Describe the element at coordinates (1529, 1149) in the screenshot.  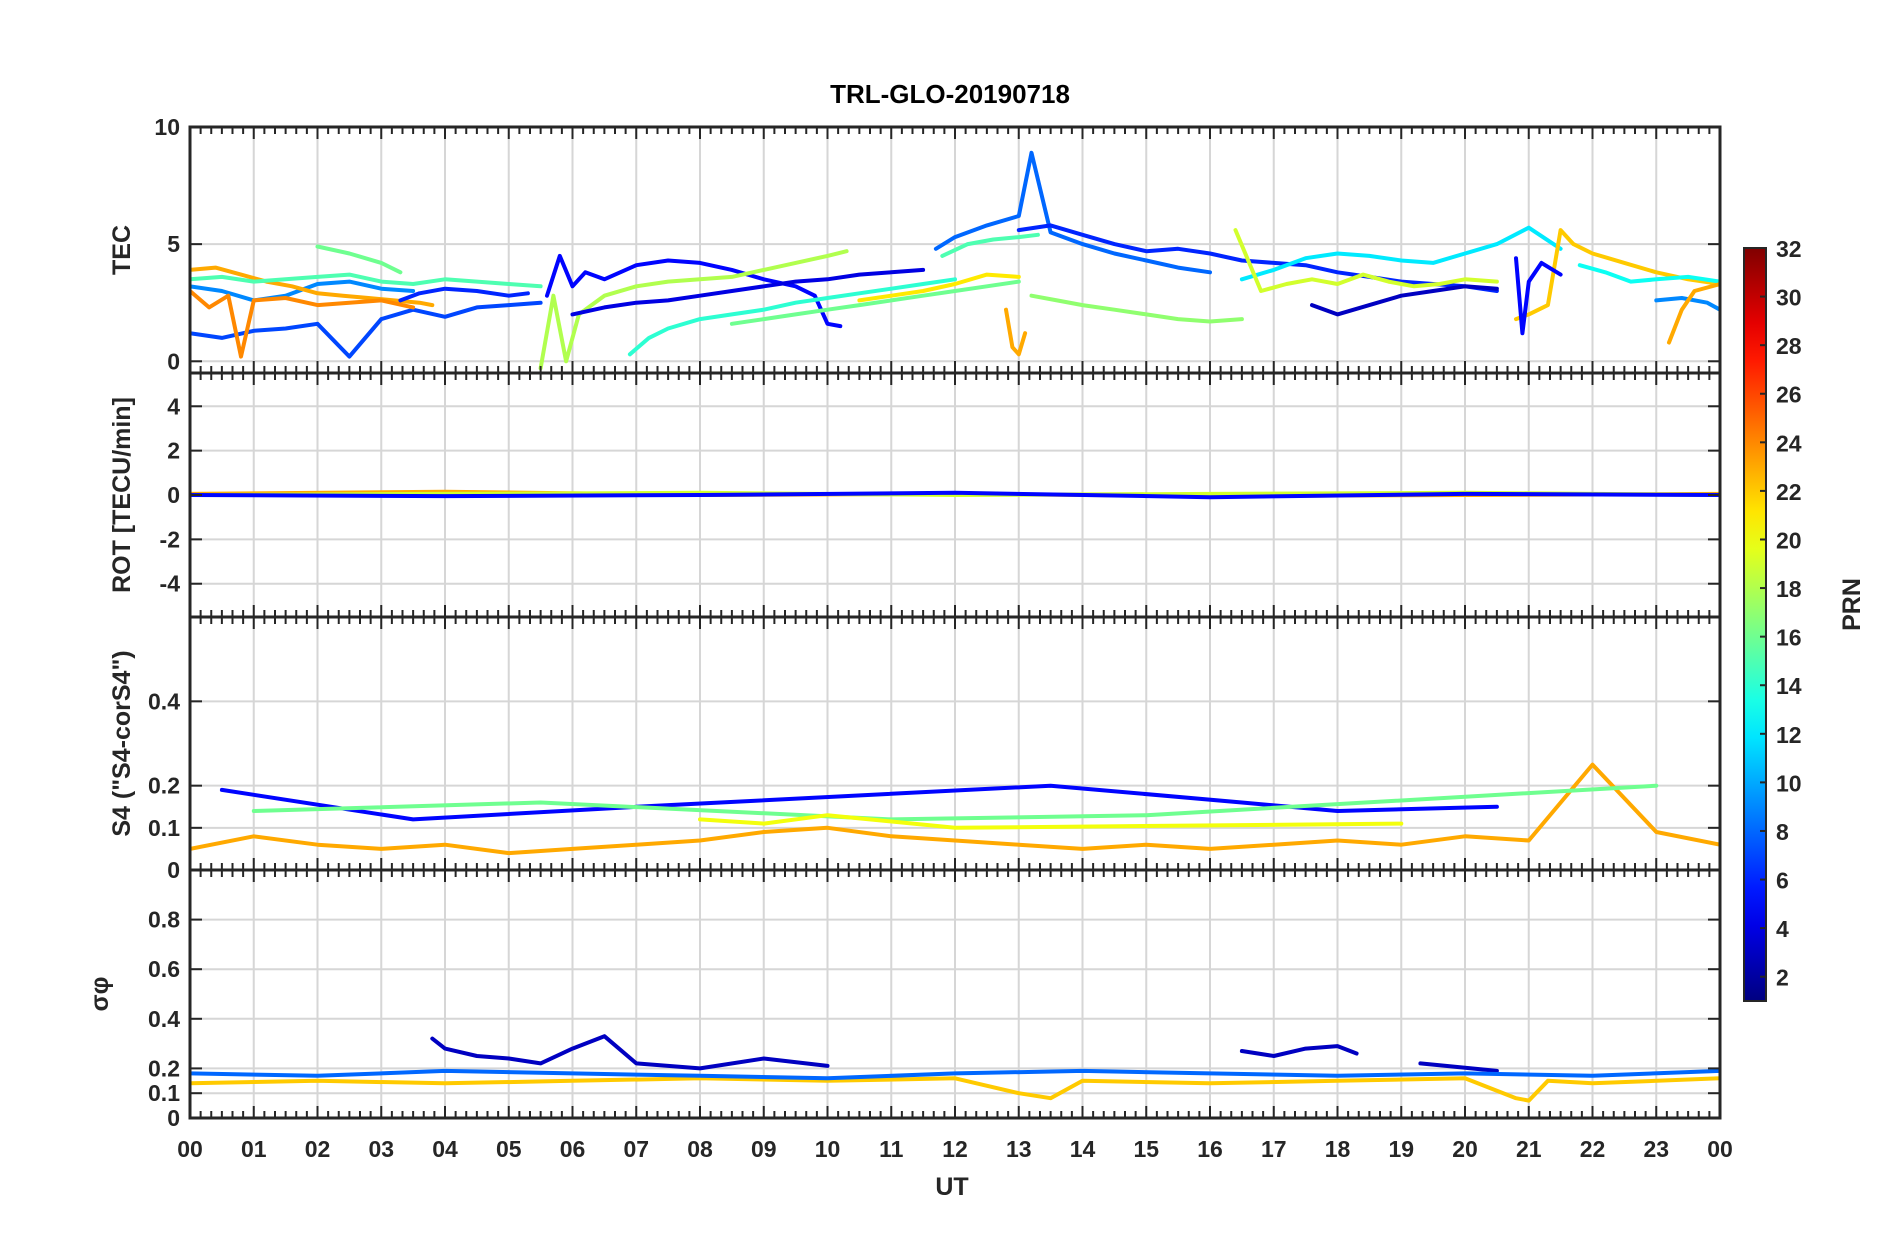
I see `x-tick-label: 21` at that location.